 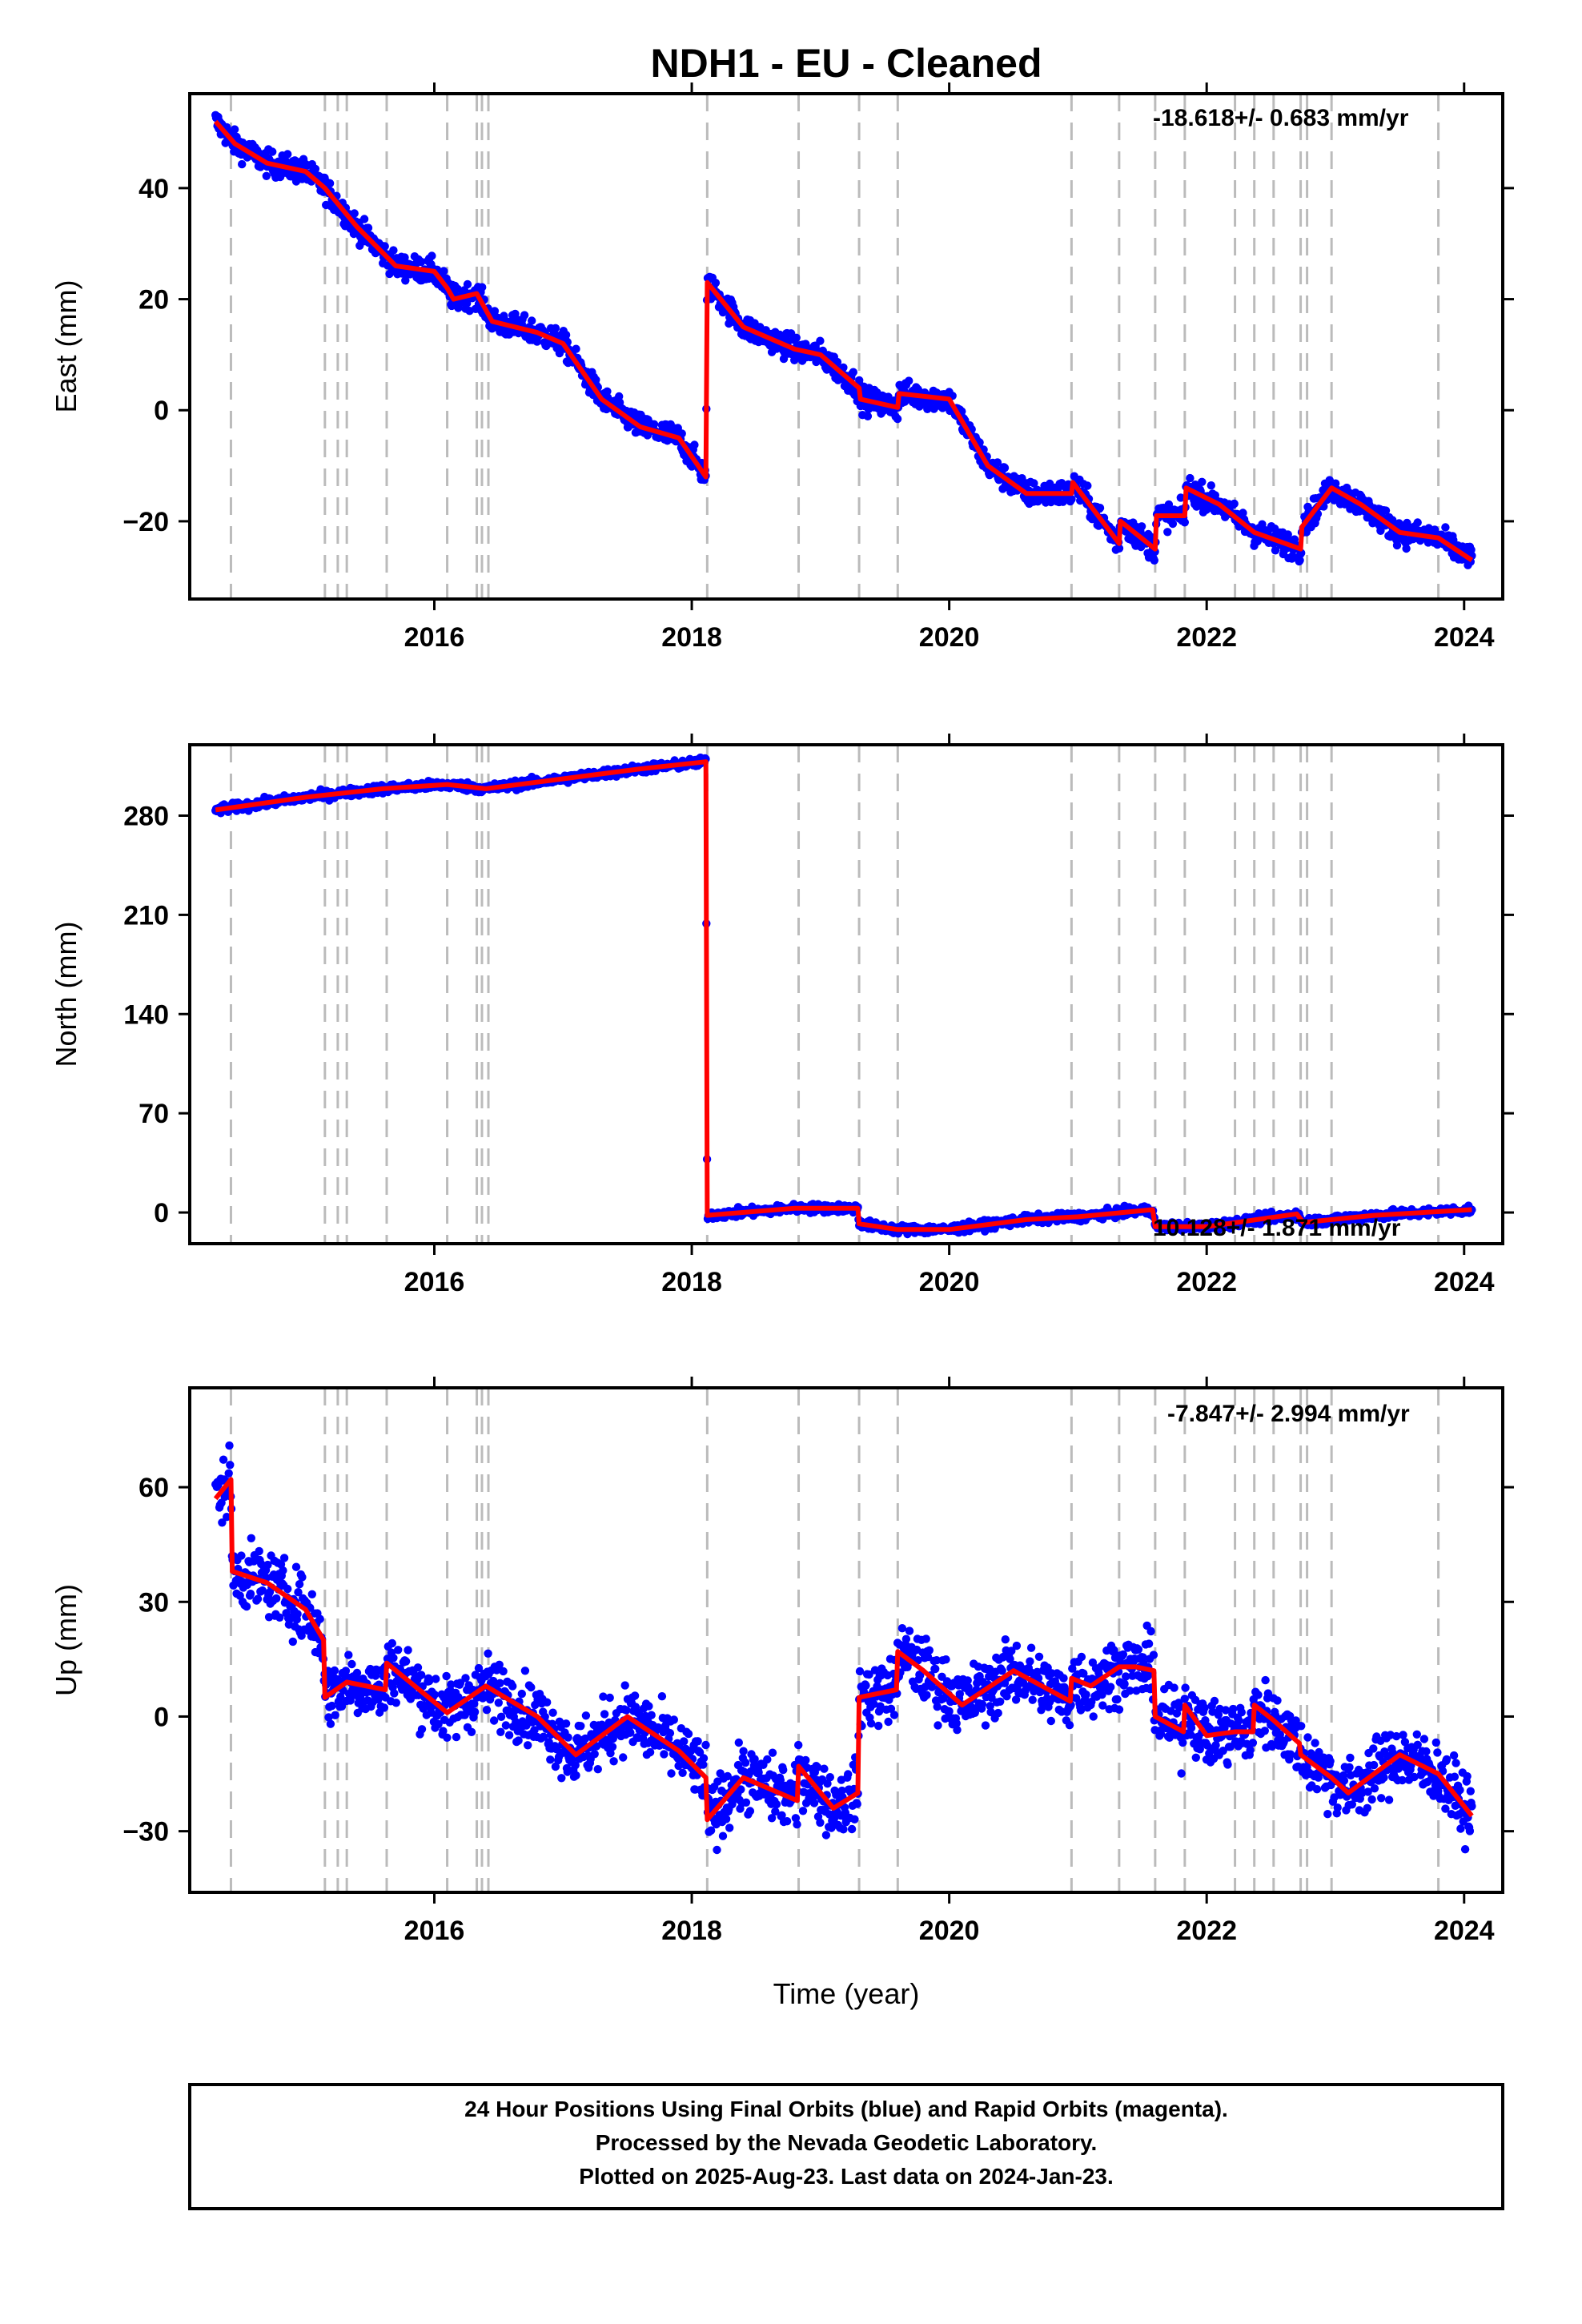 I want to click on x-tick-label: 2022, so click(x=1206, y=1282).